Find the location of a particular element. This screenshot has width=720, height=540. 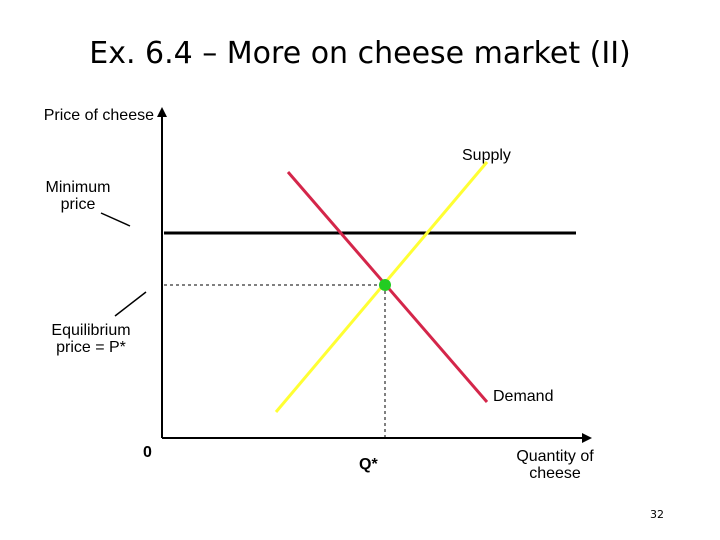

supply-label: Supply is located at coordinates (486, 155).